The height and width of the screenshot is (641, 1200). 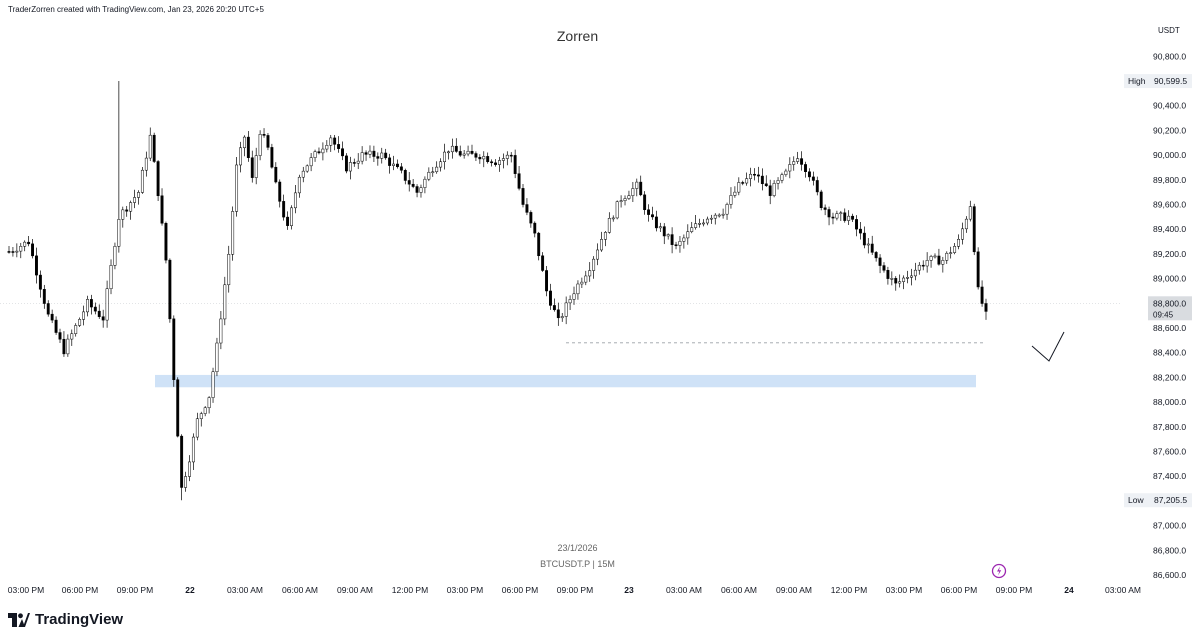 What do you see at coordinates (794, 590) in the screenshot?
I see `x-tick-label: 09:00 AM` at bounding box center [794, 590].